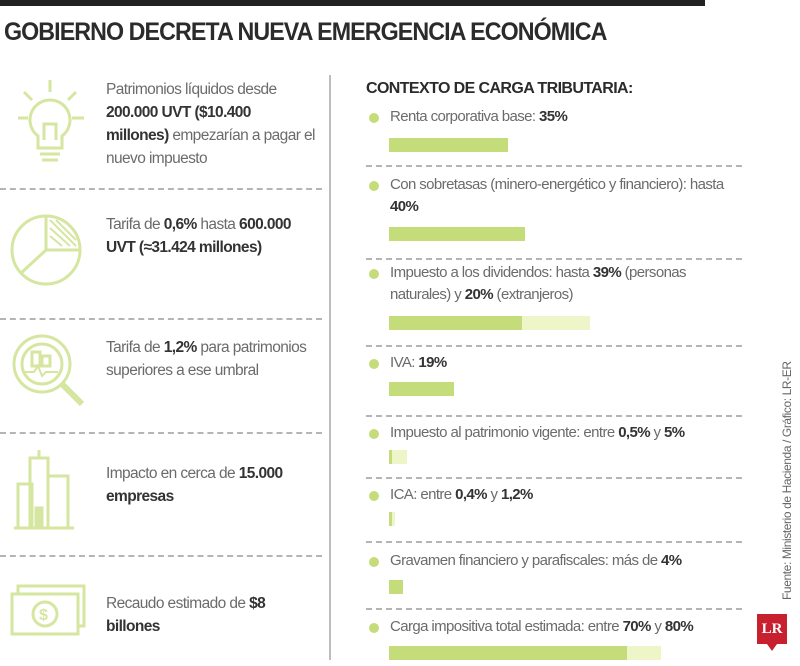 The width and height of the screenshot is (800, 666). Describe the element at coordinates (634, 432) in the screenshot. I see `highlight-text: 0,5%` at that location.